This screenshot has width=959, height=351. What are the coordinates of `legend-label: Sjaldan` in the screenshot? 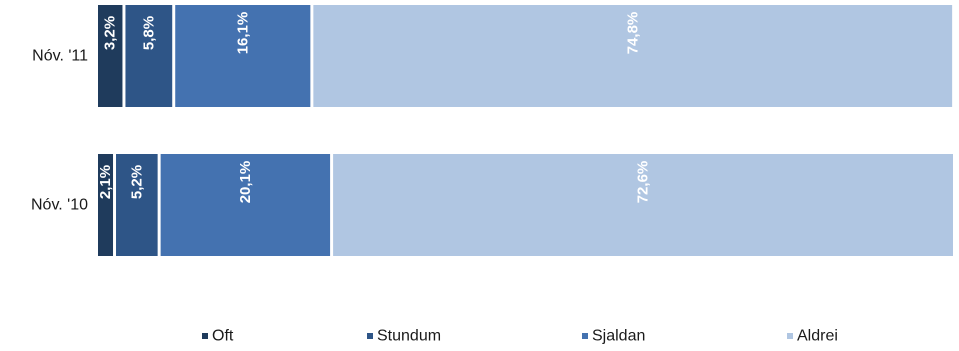 It's located at (618, 336).